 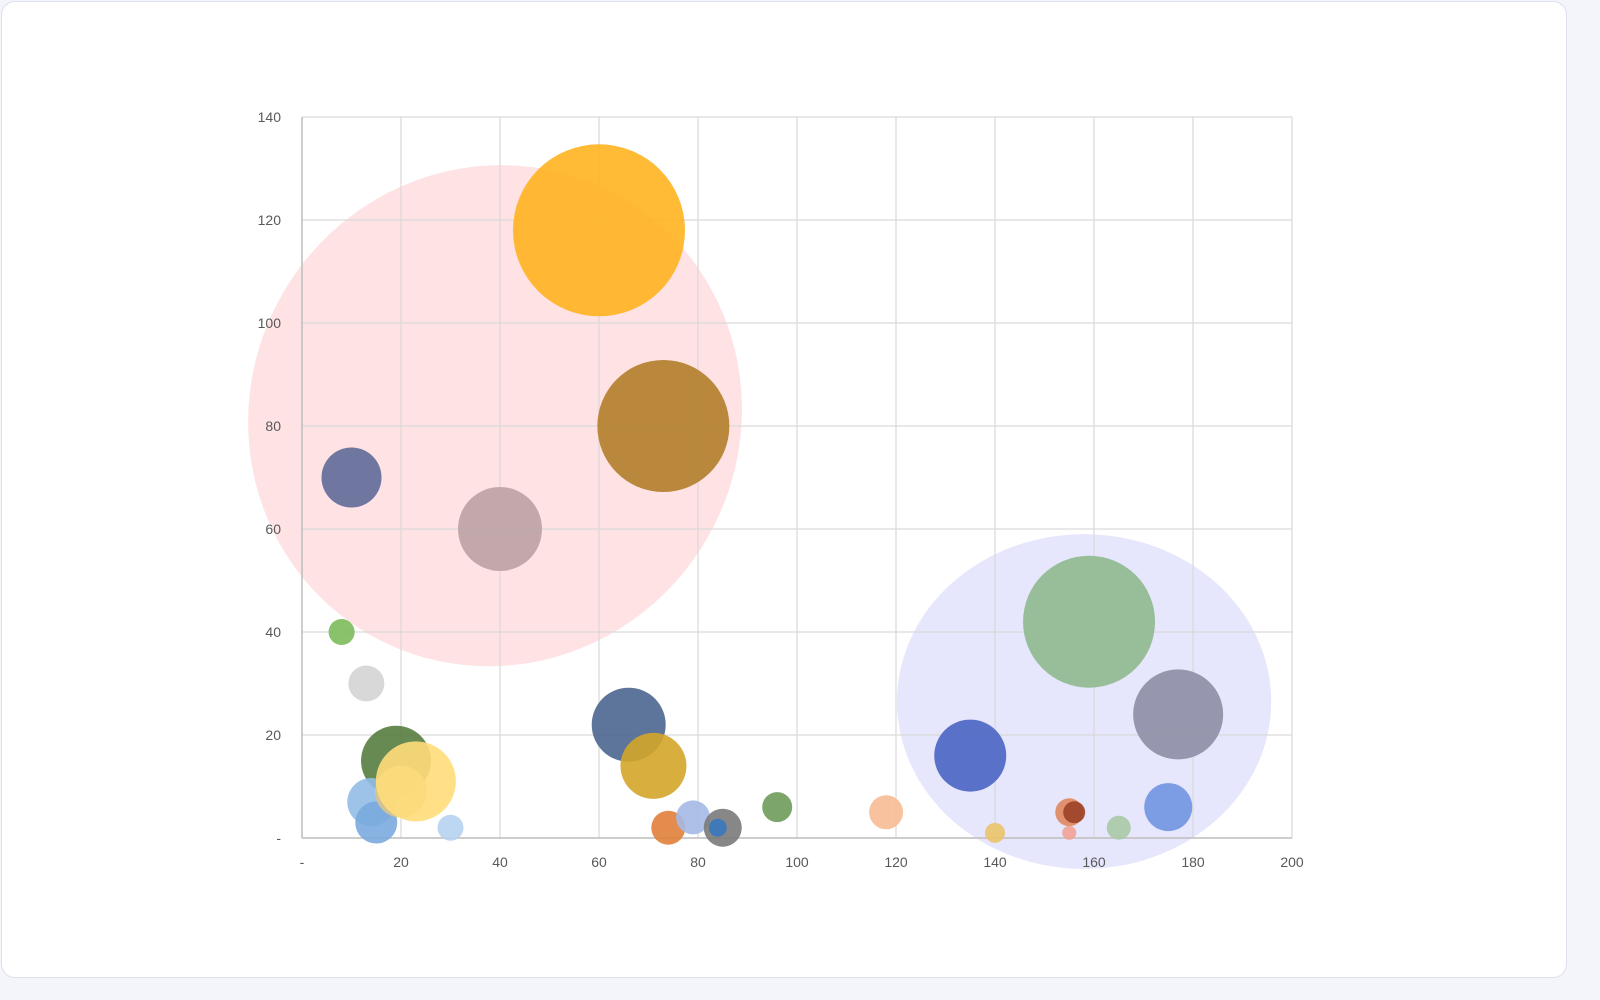 What do you see at coordinates (401, 862) in the screenshot?
I see `x-tick-label: 20` at bounding box center [401, 862].